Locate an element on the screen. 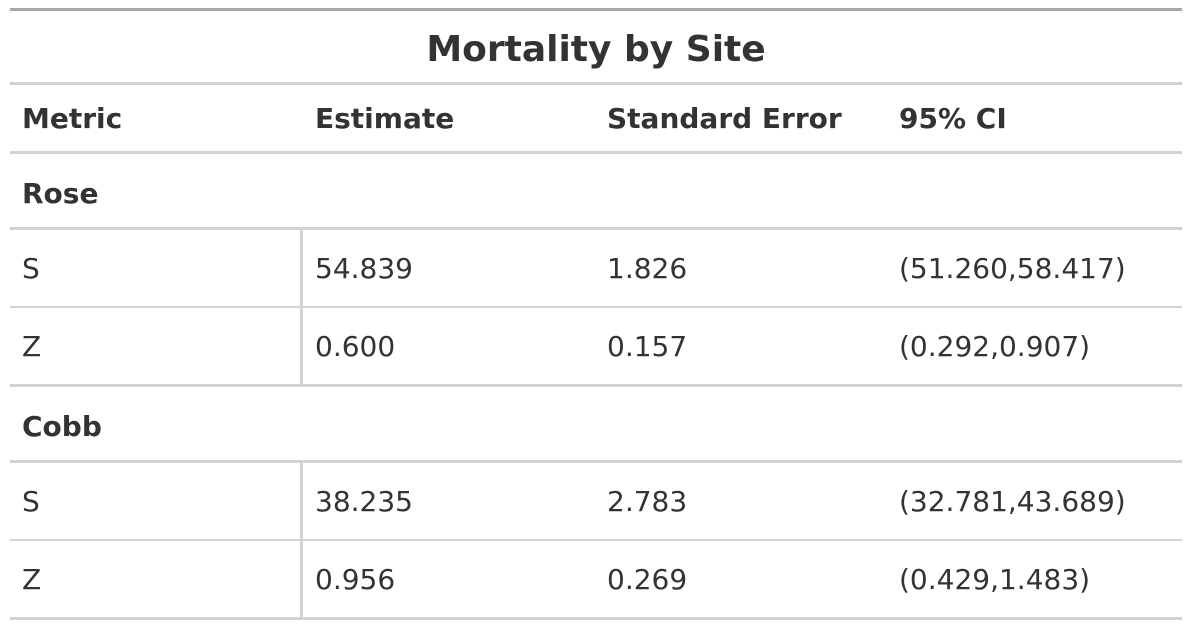 This screenshot has width=1190, height=626. cell-standard-error: 0.157 is located at coordinates (647, 346).